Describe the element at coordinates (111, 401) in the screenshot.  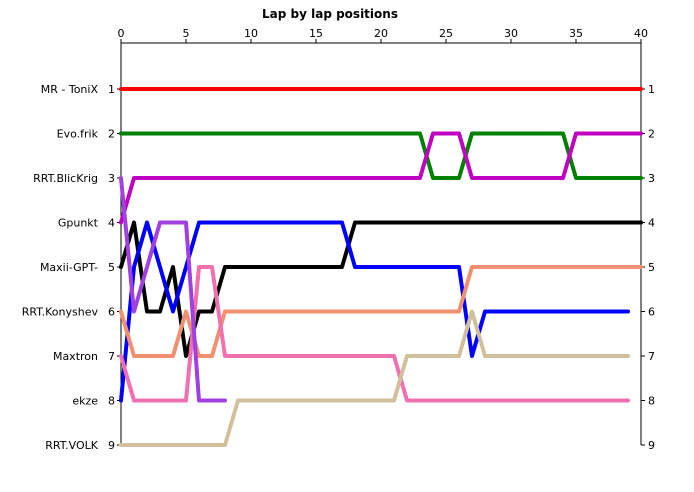
I see `y-tick-label-left: 8` at that location.